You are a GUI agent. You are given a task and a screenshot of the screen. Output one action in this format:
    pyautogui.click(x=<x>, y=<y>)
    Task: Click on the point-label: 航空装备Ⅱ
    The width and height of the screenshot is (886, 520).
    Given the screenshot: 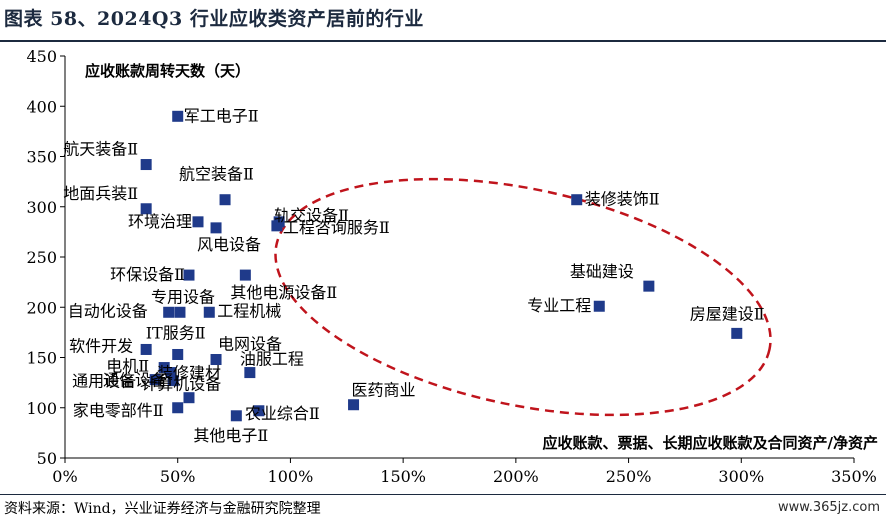 What is the action you would take?
    pyautogui.click(x=216, y=174)
    